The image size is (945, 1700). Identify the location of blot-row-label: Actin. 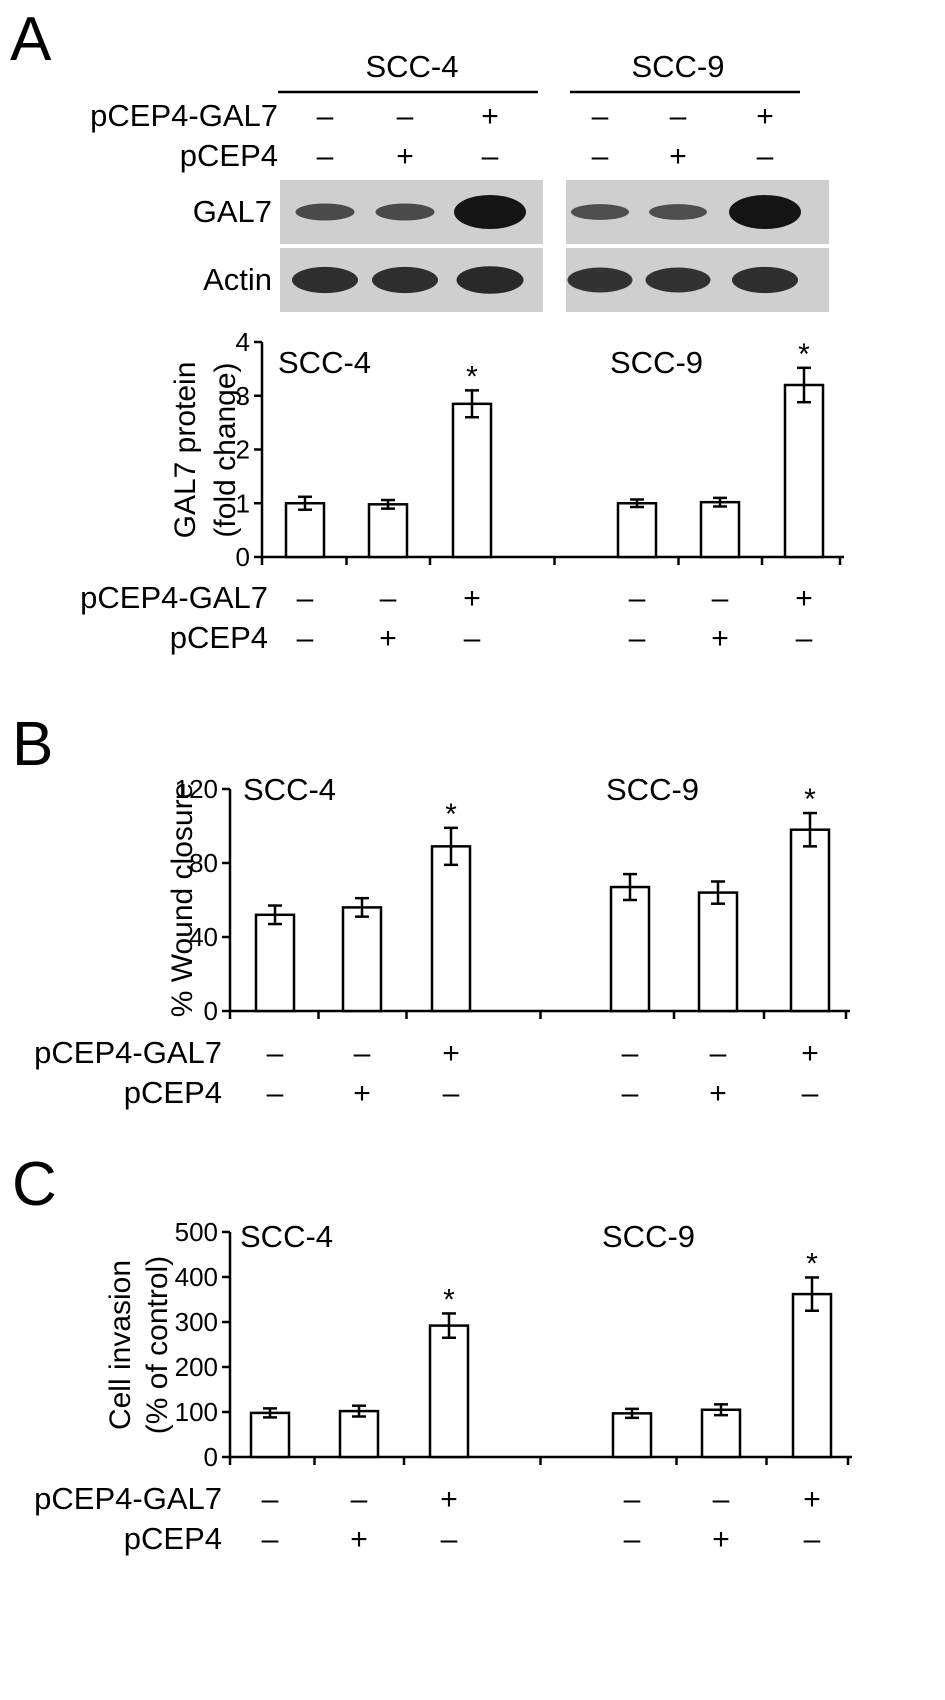
(237, 279).